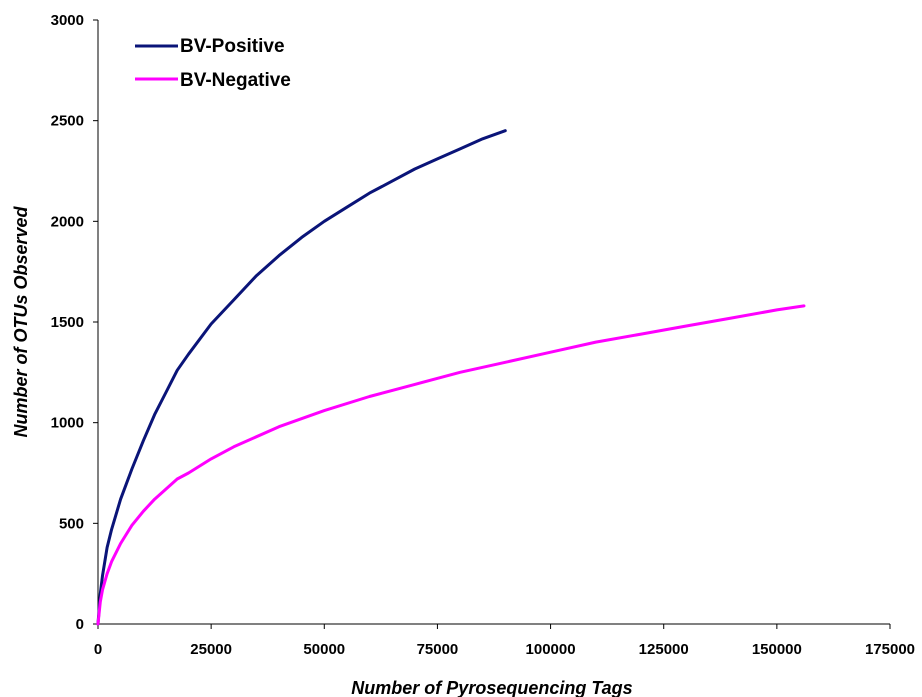 The image size is (922, 697). I want to click on x-tick-label: 175000, so click(890, 649).